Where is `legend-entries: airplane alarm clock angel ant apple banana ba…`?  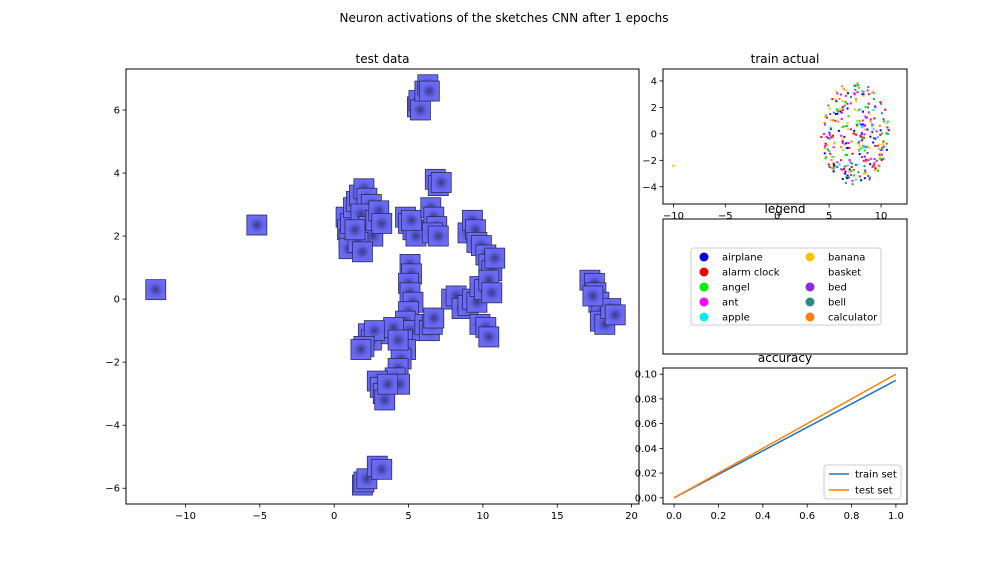
legend-entries: airplane alarm clock angel ant apple banana ba… is located at coordinates (788, 288).